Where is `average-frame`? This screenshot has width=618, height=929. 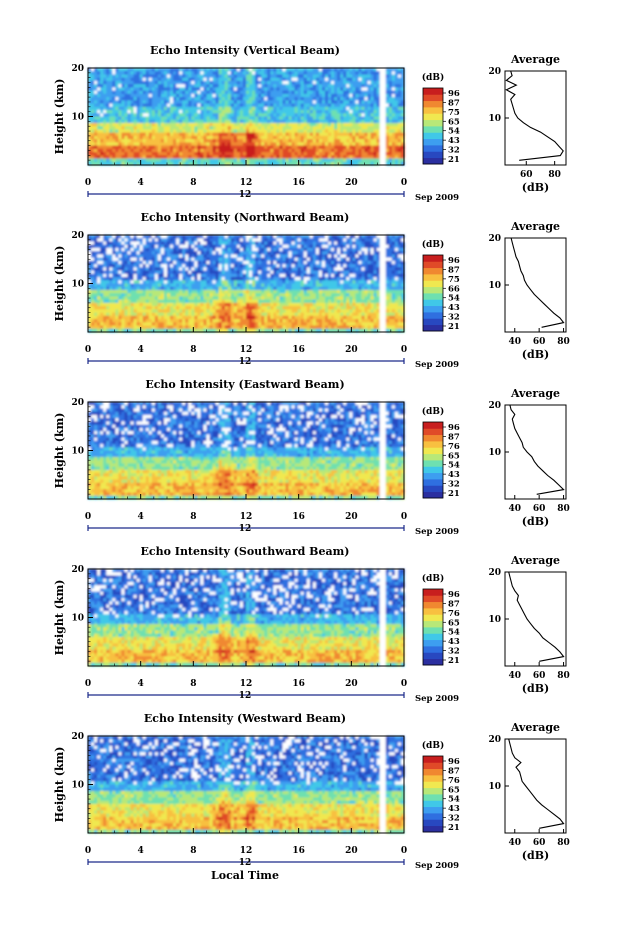 average-frame is located at coordinates (535, 118).